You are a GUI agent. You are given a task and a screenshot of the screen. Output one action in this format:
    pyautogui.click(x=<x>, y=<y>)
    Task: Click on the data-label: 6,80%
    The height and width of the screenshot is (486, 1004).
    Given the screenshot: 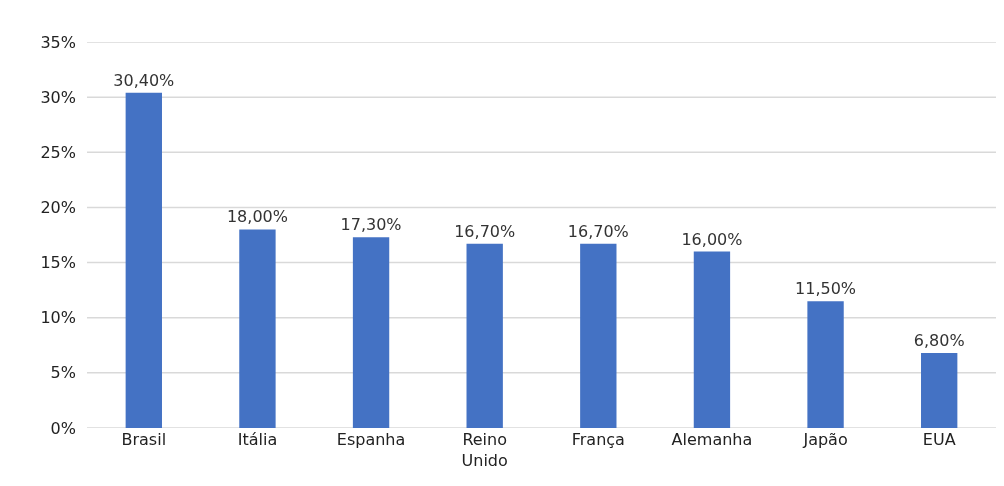 What is the action you would take?
    pyautogui.click(x=939, y=341)
    